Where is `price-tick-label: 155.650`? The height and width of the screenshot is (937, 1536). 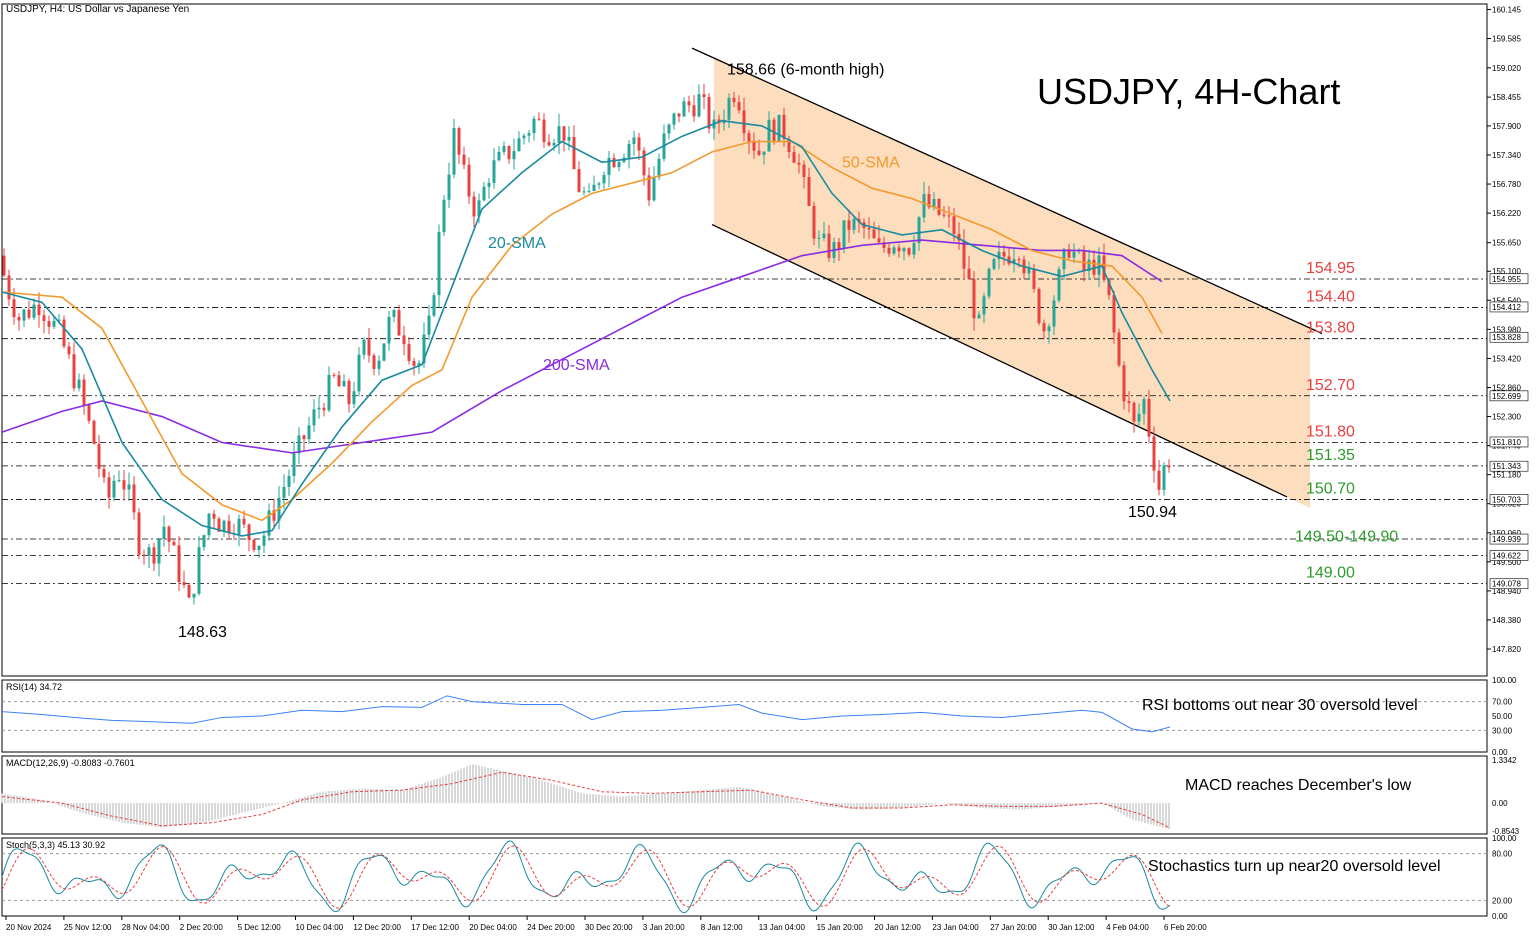 price-tick-label: 155.650 is located at coordinates (1506, 243).